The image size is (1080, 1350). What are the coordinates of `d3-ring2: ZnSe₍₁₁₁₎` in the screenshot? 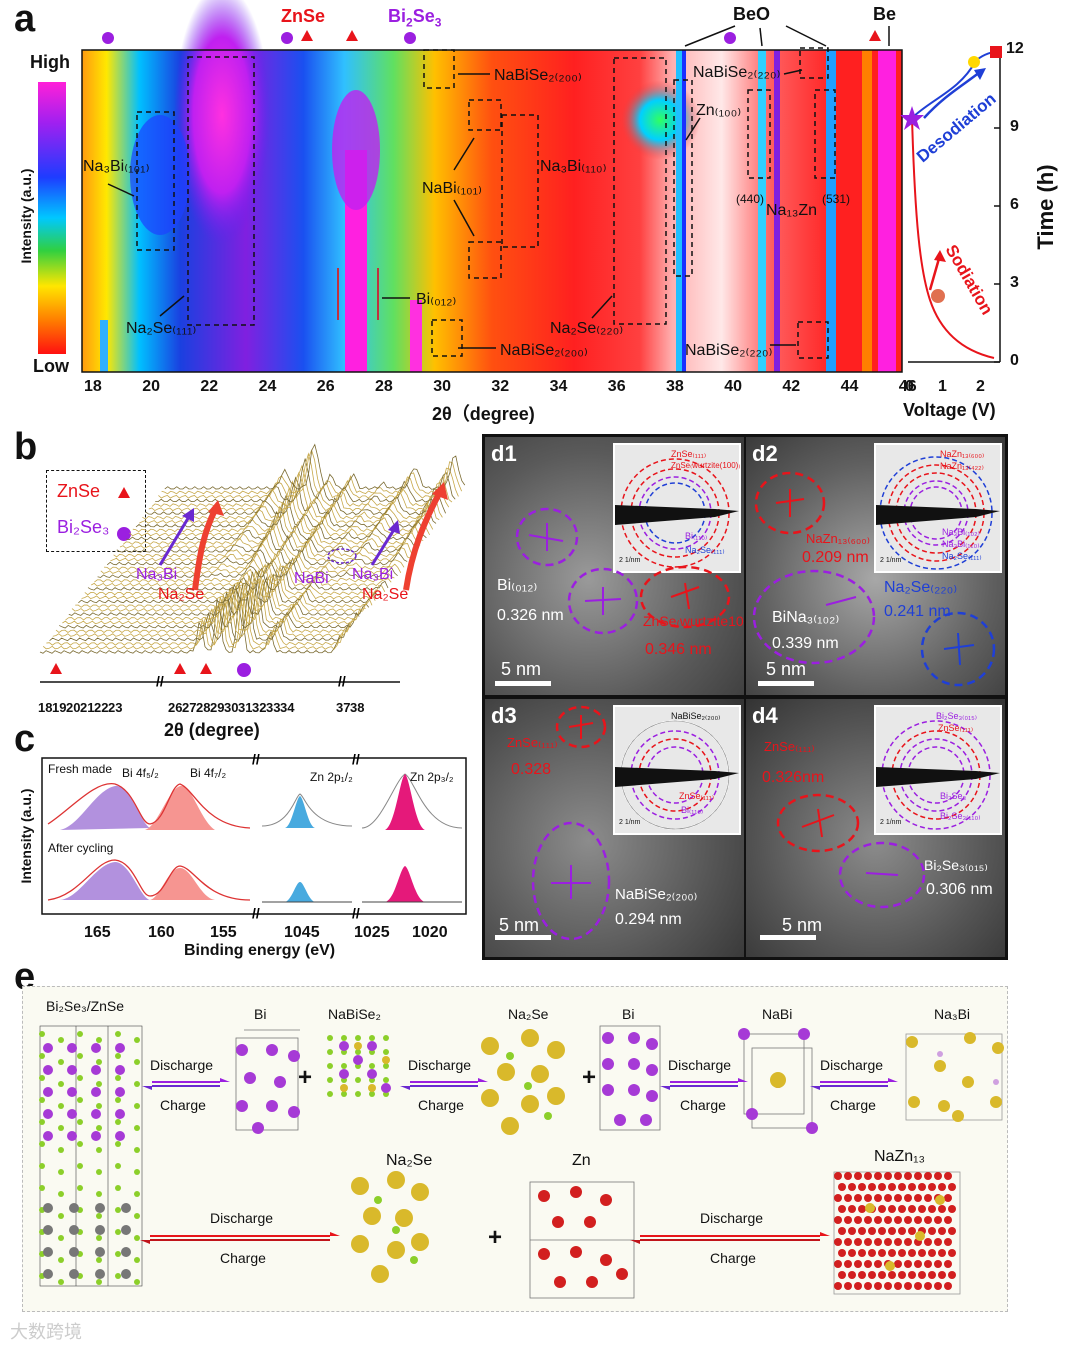 It's located at (697, 796).